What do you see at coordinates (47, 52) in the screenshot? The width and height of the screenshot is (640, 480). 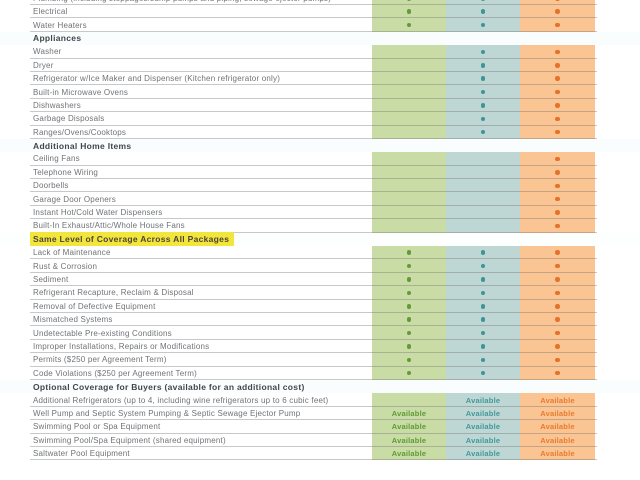 I see `row-label: Washer` at bounding box center [47, 52].